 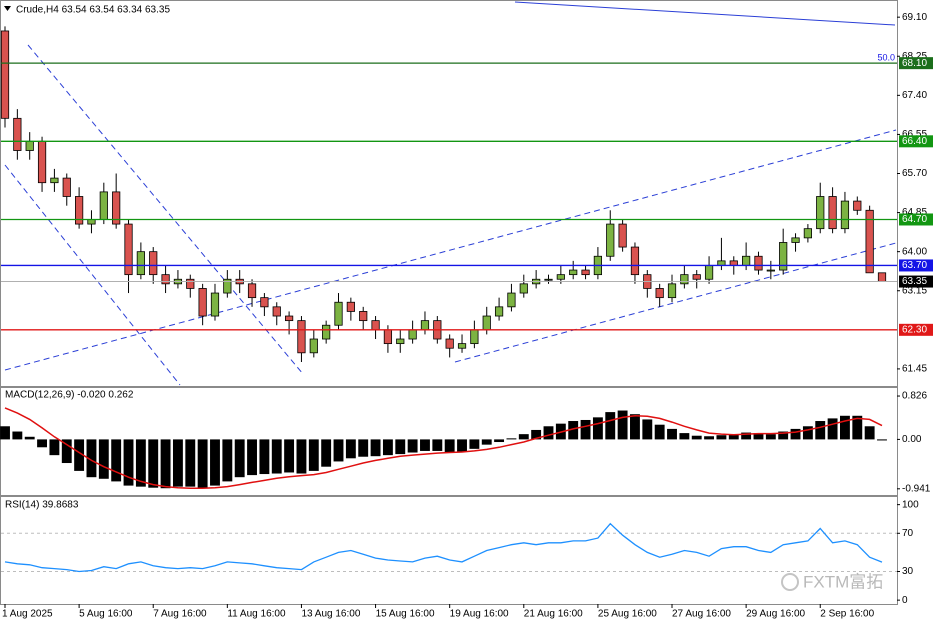 What do you see at coordinates (180, 614) in the screenshot?
I see `x-tick-label: 7 Aug 16:00` at bounding box center [180, 614].